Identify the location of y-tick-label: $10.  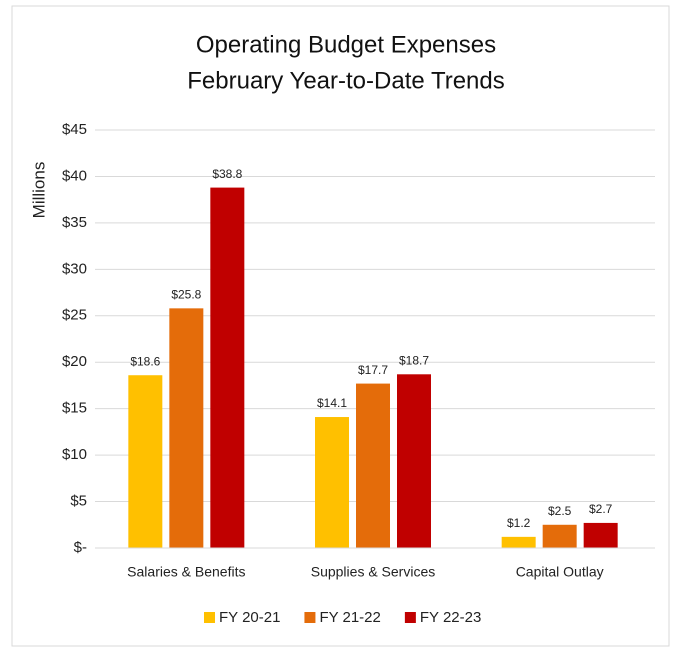
(74, 454).